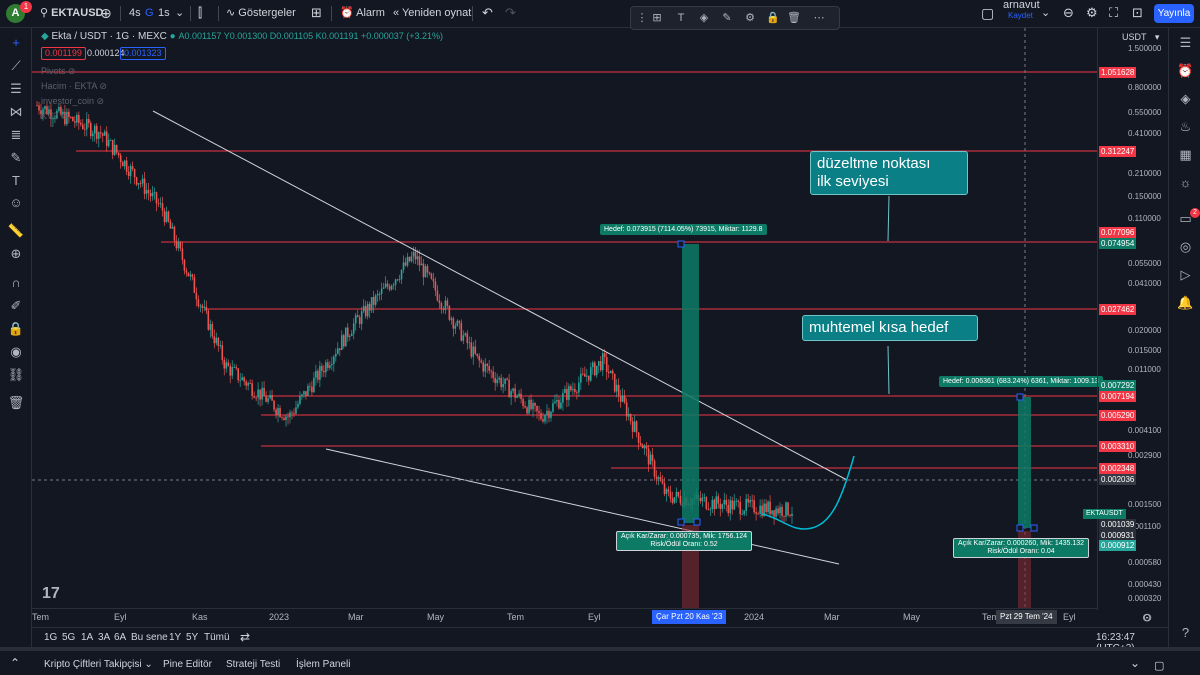  What do you see at coordinates (1135, 663) in the screenshot?
I see `panel-collapse-icon: ⌄` at bounding box center [1135, 663].